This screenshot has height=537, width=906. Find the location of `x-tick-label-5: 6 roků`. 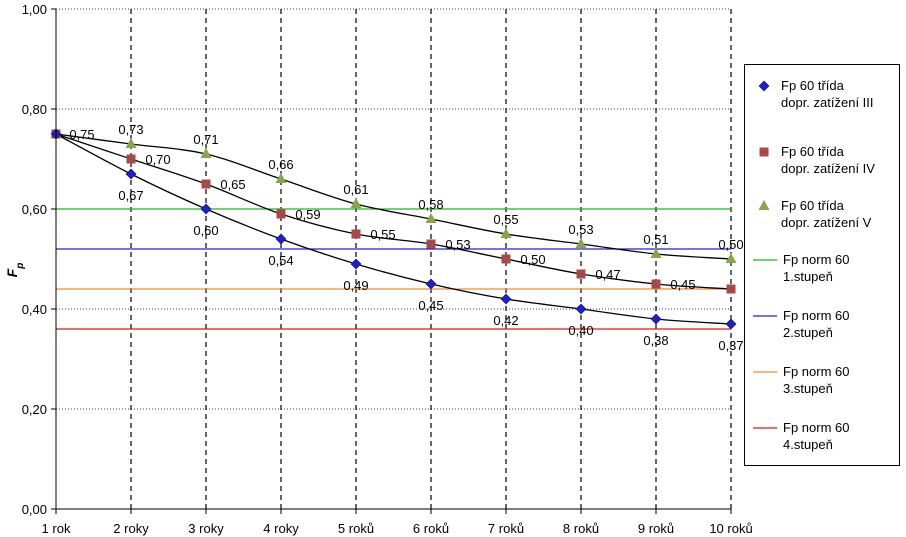

x-tick-label-5: 6 roků is located at coordinates (431, 528).